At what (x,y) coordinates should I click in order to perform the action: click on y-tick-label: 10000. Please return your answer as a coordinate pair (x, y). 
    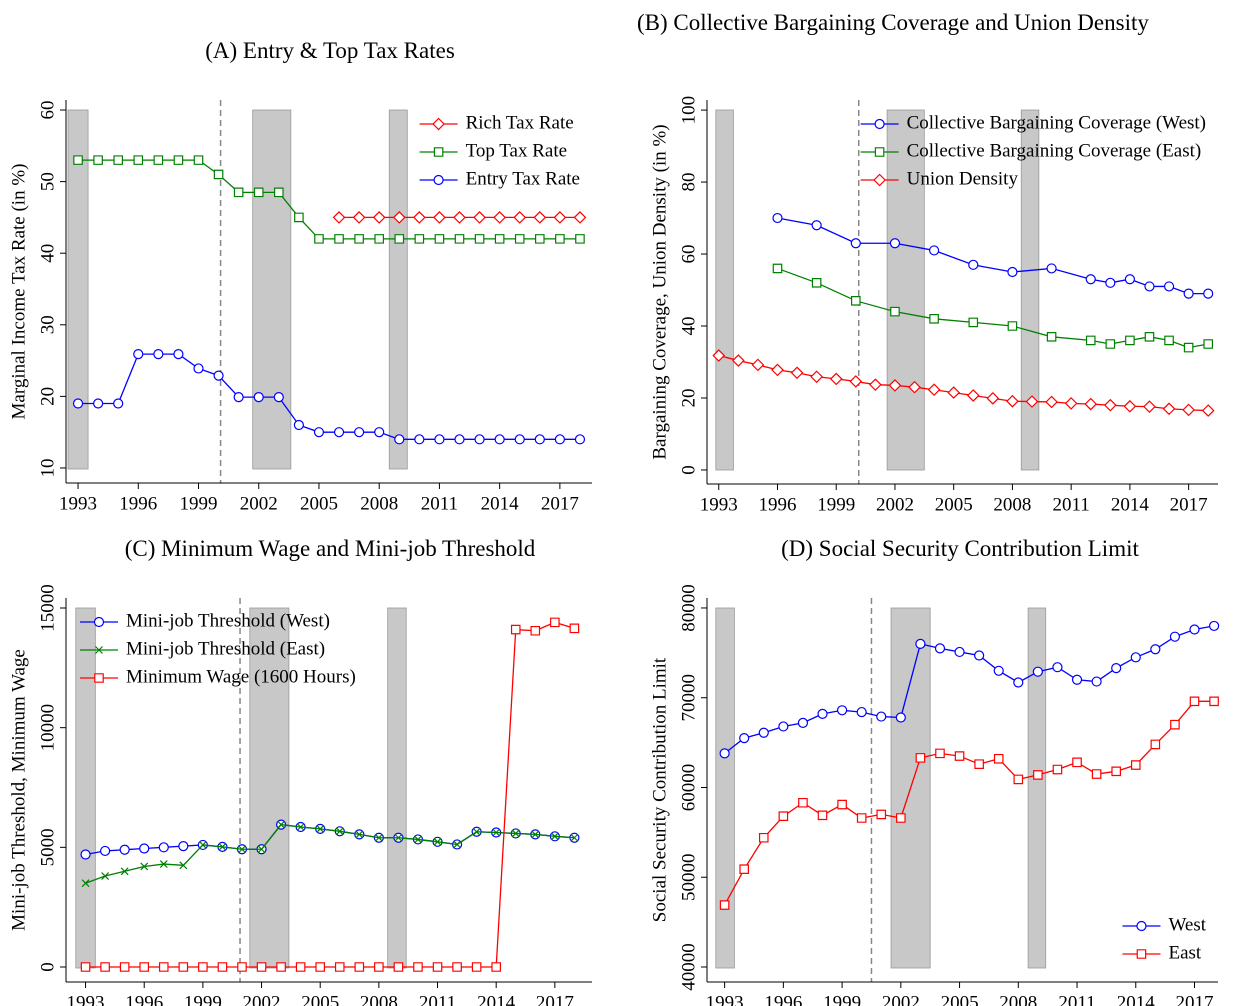
    Looking at the image, I should click on (47, 728).